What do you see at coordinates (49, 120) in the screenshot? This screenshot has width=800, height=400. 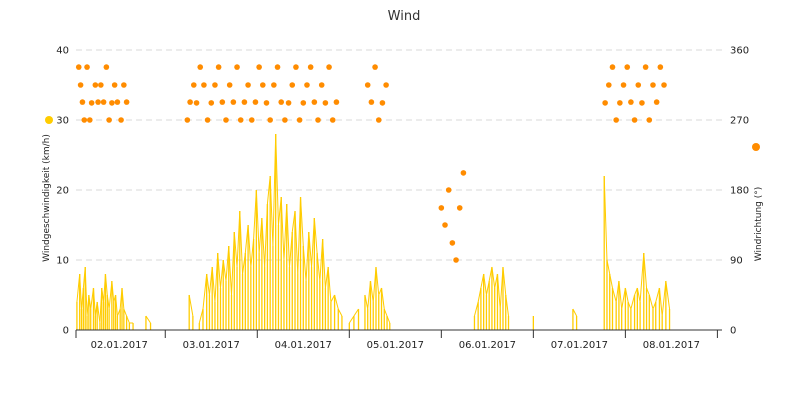 I see `speed-legend-marker` at bounding box center [49, 120].